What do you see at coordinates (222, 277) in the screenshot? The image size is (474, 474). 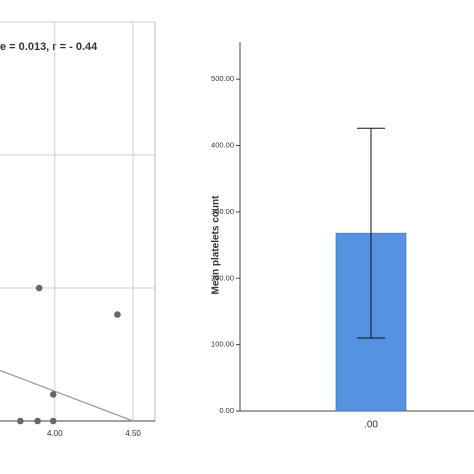 I see `y-tick-label: 200.00` at bounding box center [222, 277].